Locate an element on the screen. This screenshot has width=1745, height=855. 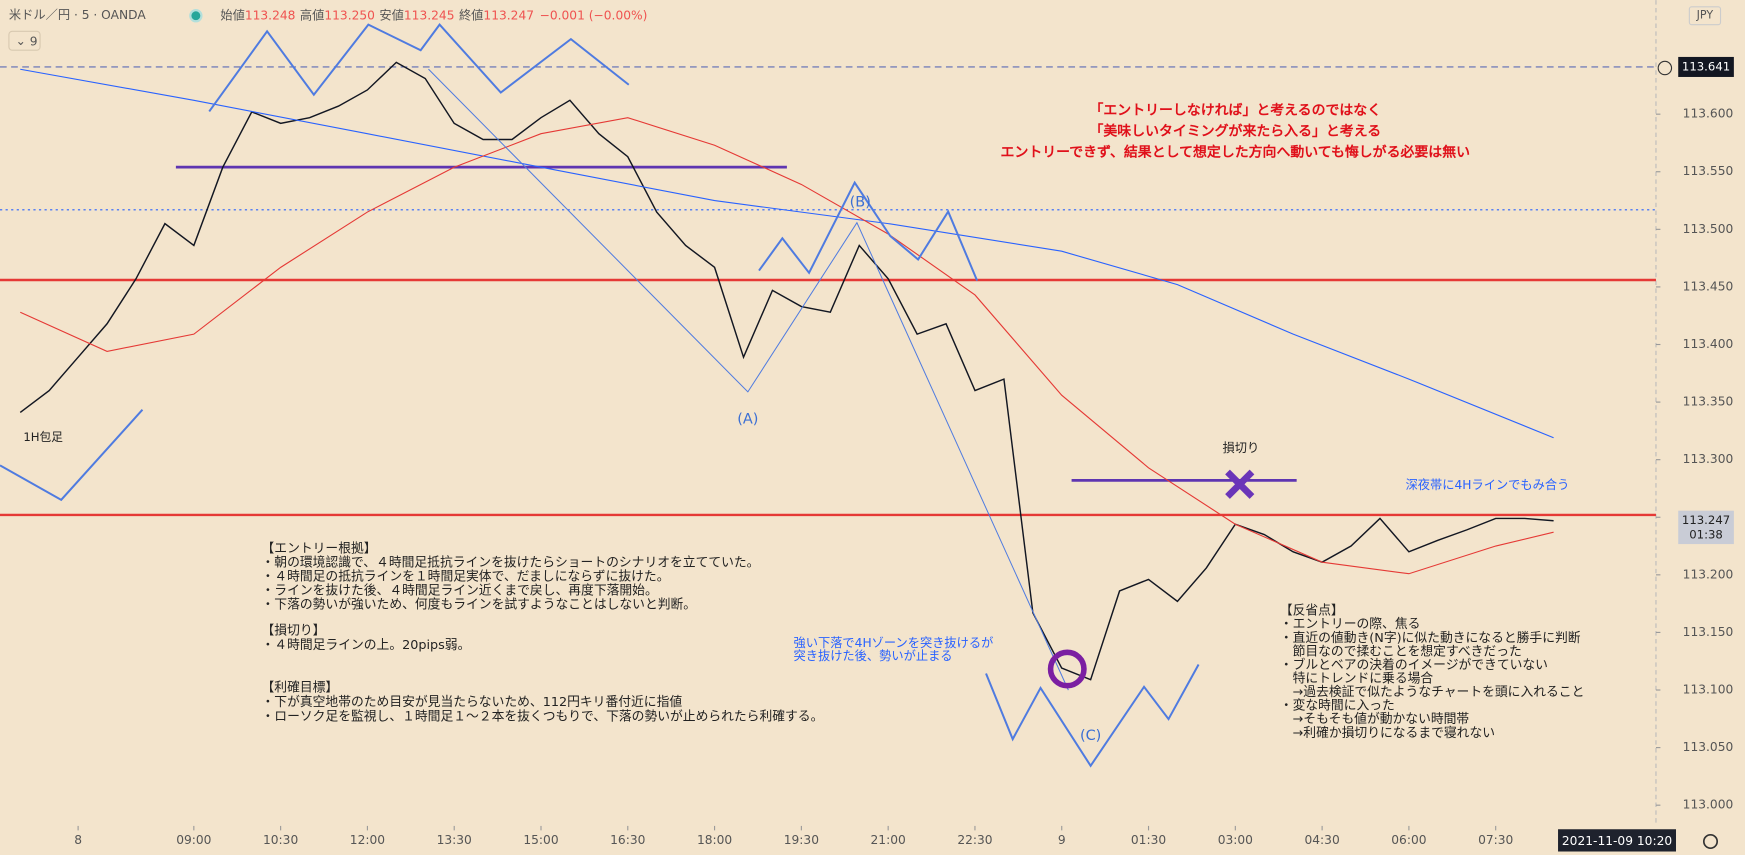
y-tick-label: 113.150 is located at coordinates (1708, 632).